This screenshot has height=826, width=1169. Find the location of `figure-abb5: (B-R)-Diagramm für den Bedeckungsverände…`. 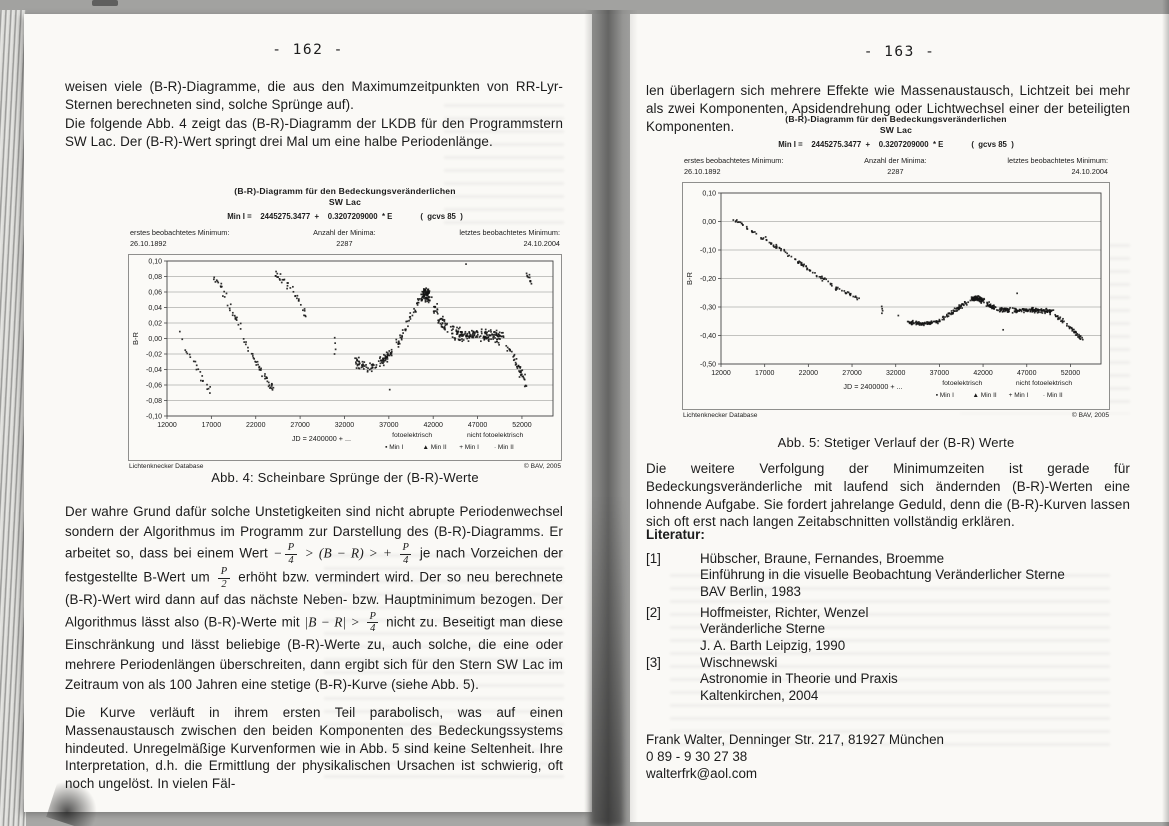

figure-abb5: (B-R)-Diagramm für den Bedeckungsverände… is located at coordinates (896, 266).